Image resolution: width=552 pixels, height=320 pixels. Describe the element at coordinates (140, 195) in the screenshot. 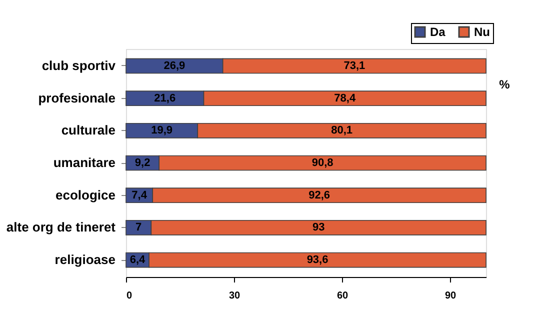

I see `data-label: 7,4` at that location.